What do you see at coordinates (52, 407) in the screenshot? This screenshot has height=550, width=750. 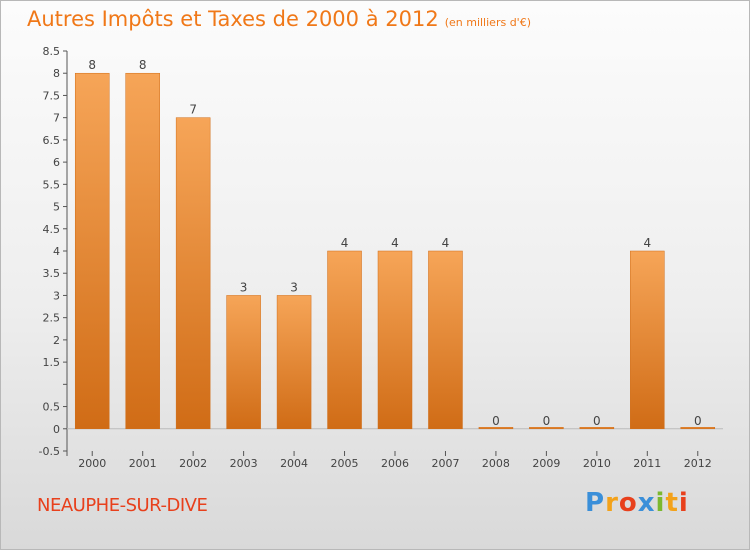 I see `y-tick-label: 0.5` at bounding box center [52, 407].